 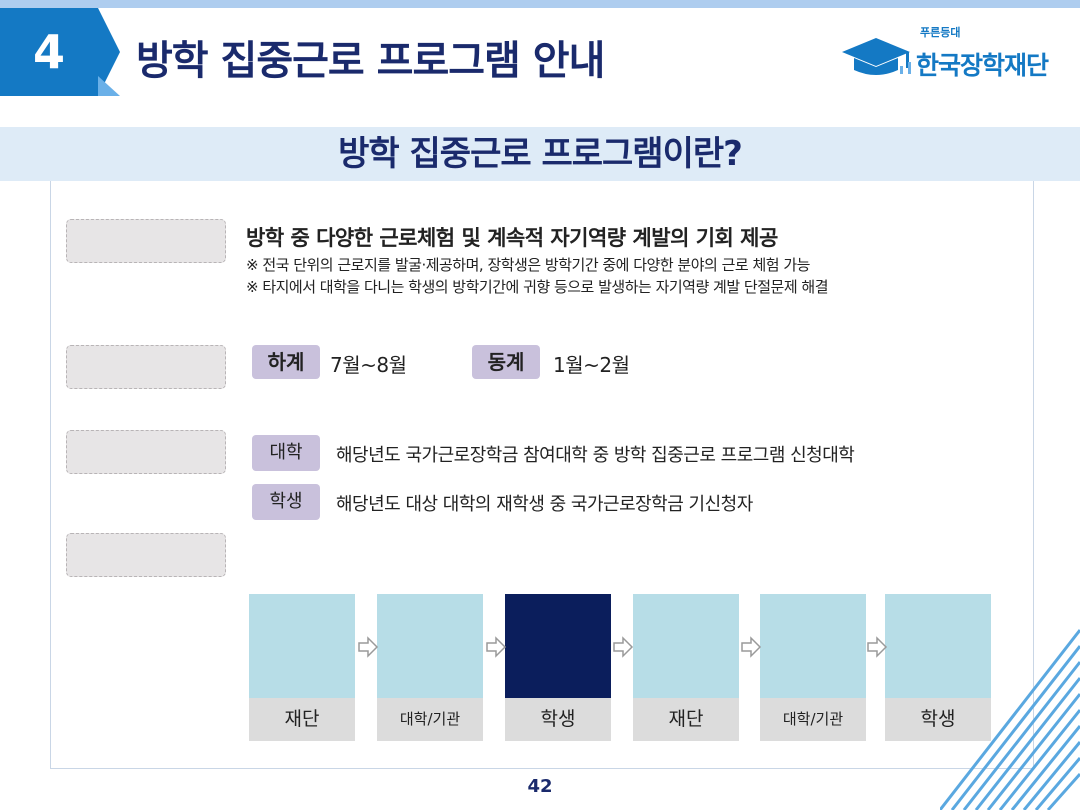 I want to click on diagonal-stripes-decoration, so click(x=1010, y=719).